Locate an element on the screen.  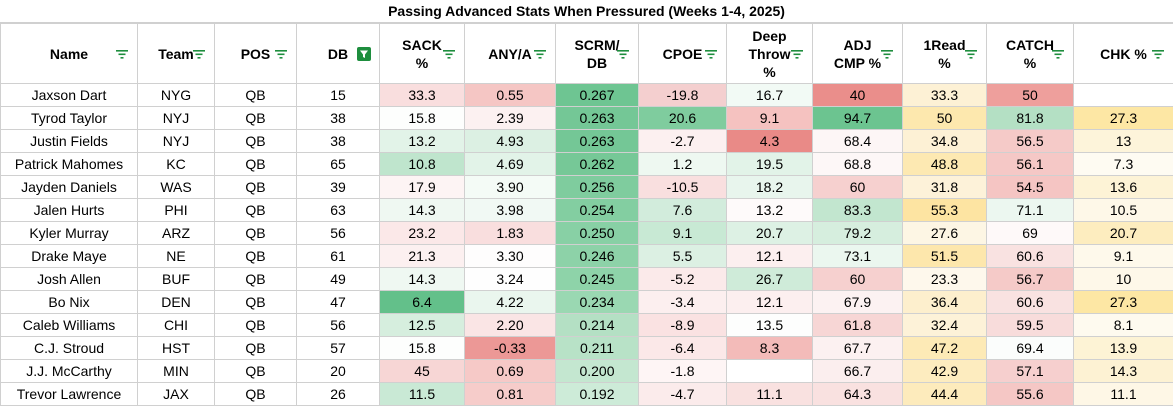
cell-read1: 23.3 is located at coordinates (944, 279).